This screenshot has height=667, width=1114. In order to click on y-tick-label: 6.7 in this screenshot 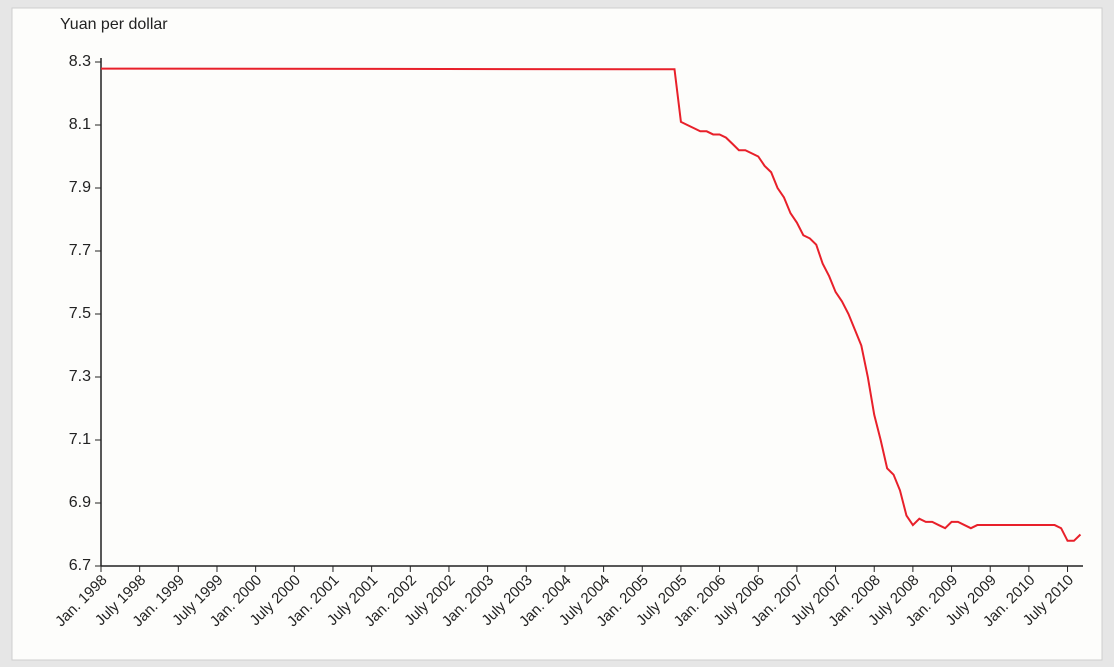, I will do `click(80, 565)`.